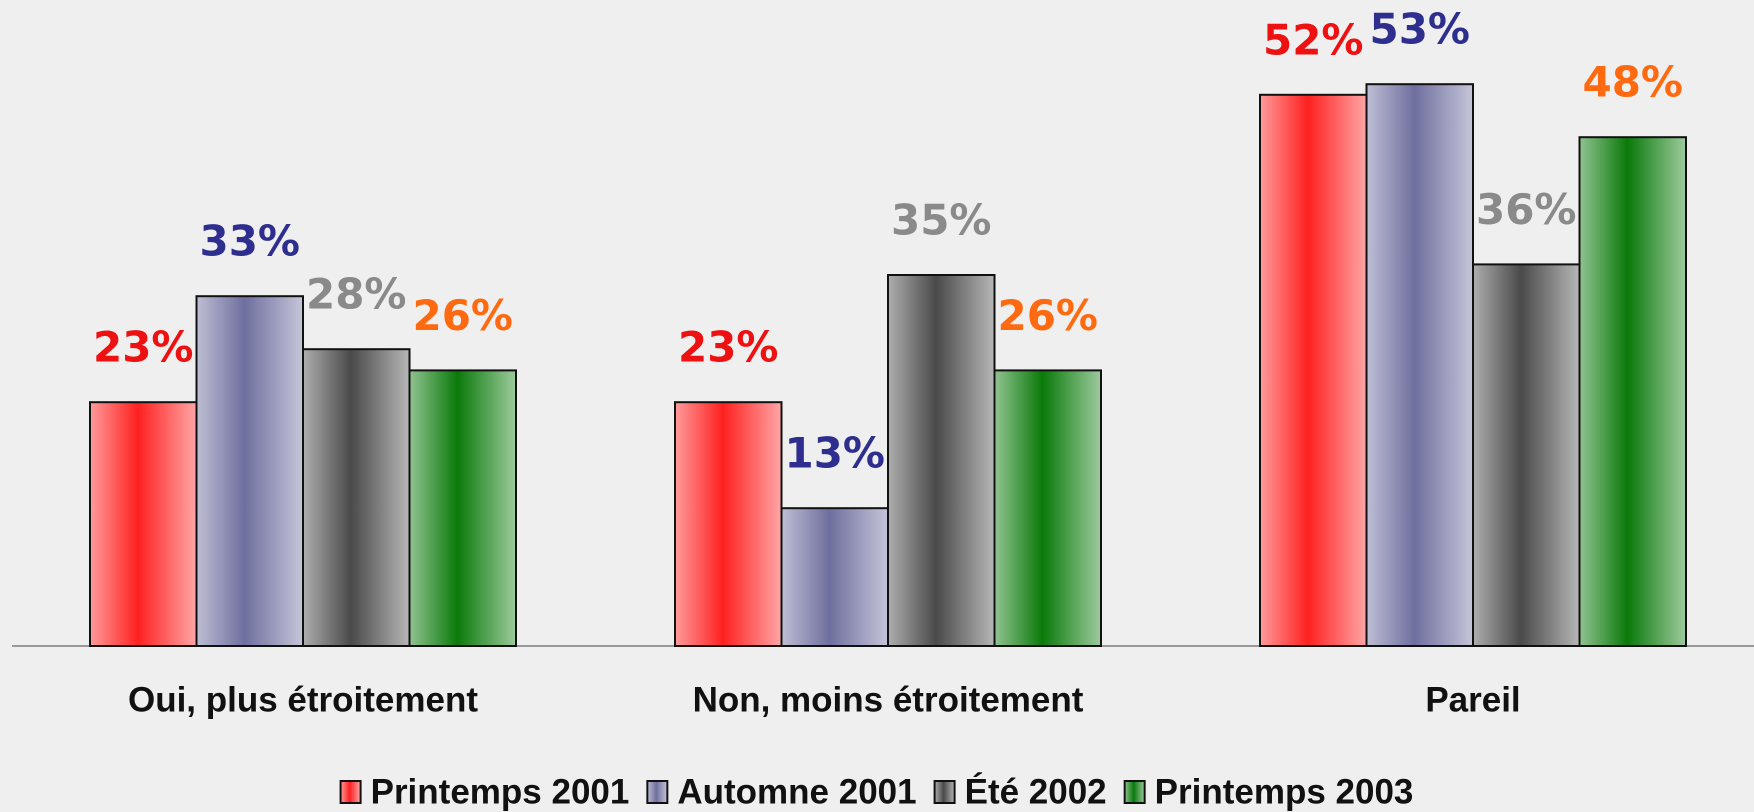  What do you see at coordinates (1036, 791) in the screenshot?
I see `legend-label: Été 2002` at bounding box center [1036, 791].